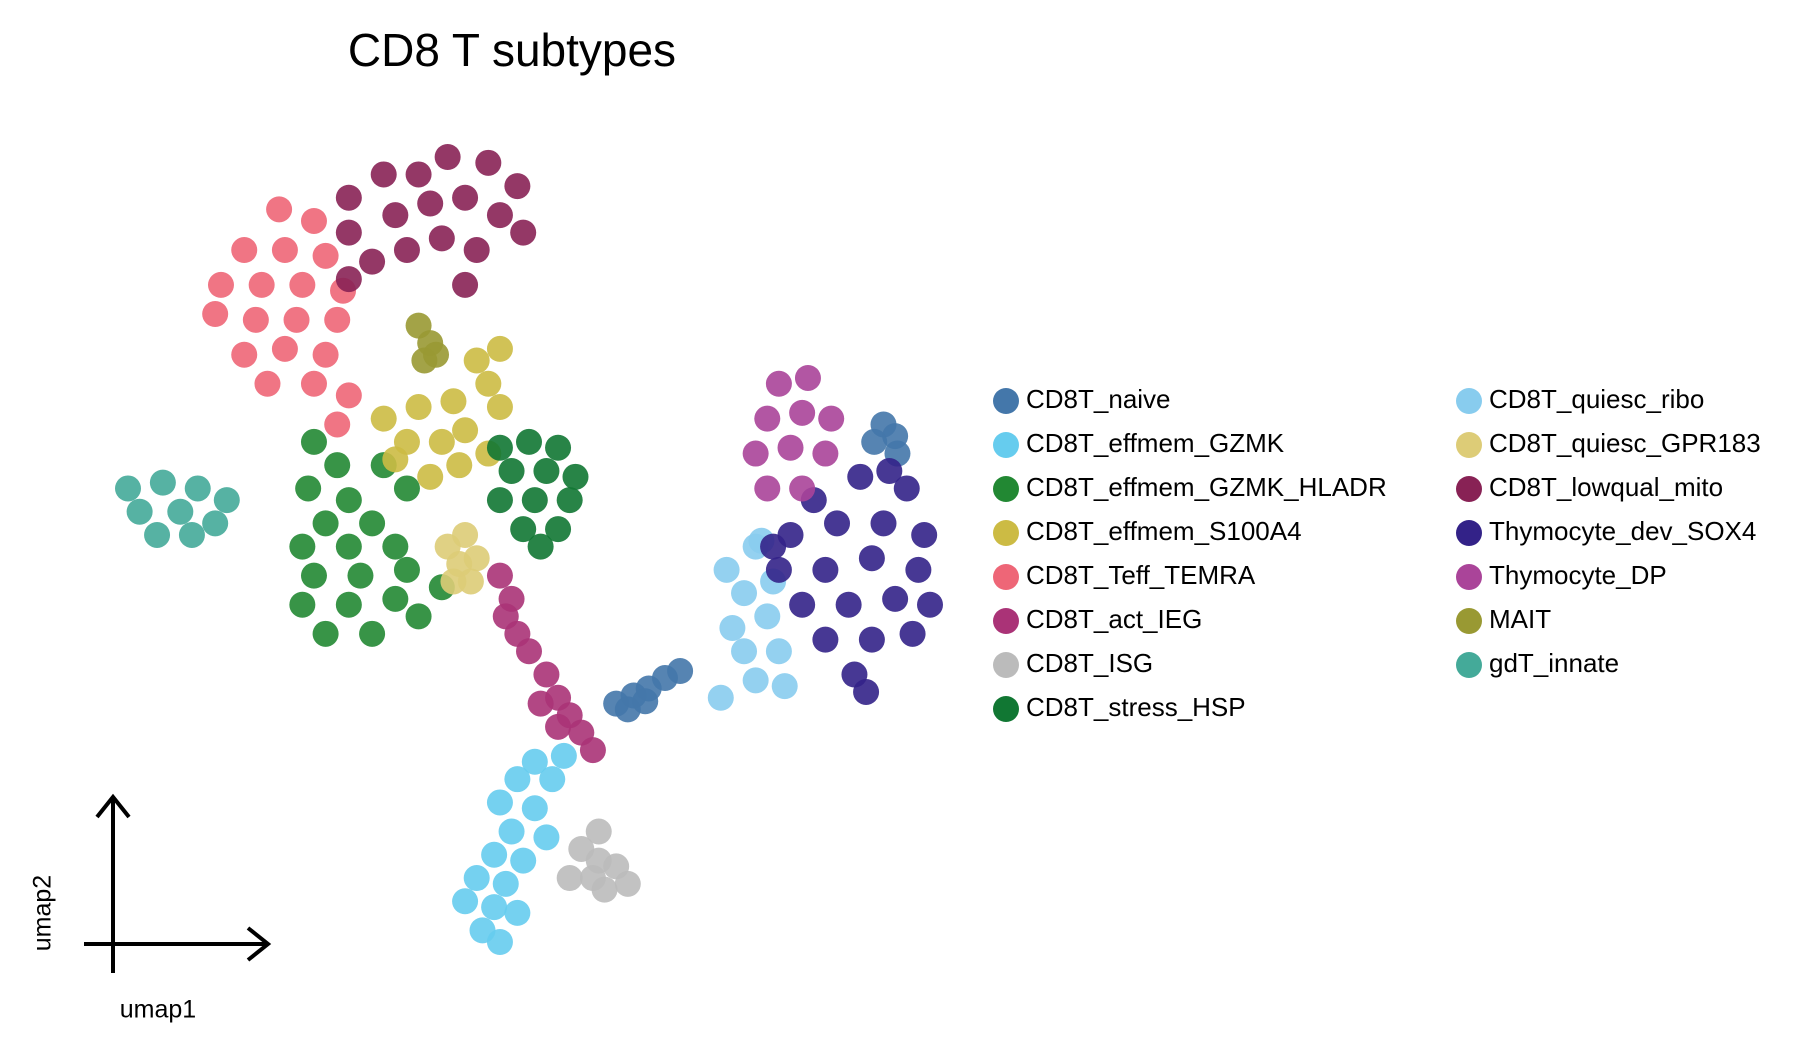 The width and height of the screenshot is (1814, 1052). I want to click on x-axis-label: umap1, so click(158, 1010).